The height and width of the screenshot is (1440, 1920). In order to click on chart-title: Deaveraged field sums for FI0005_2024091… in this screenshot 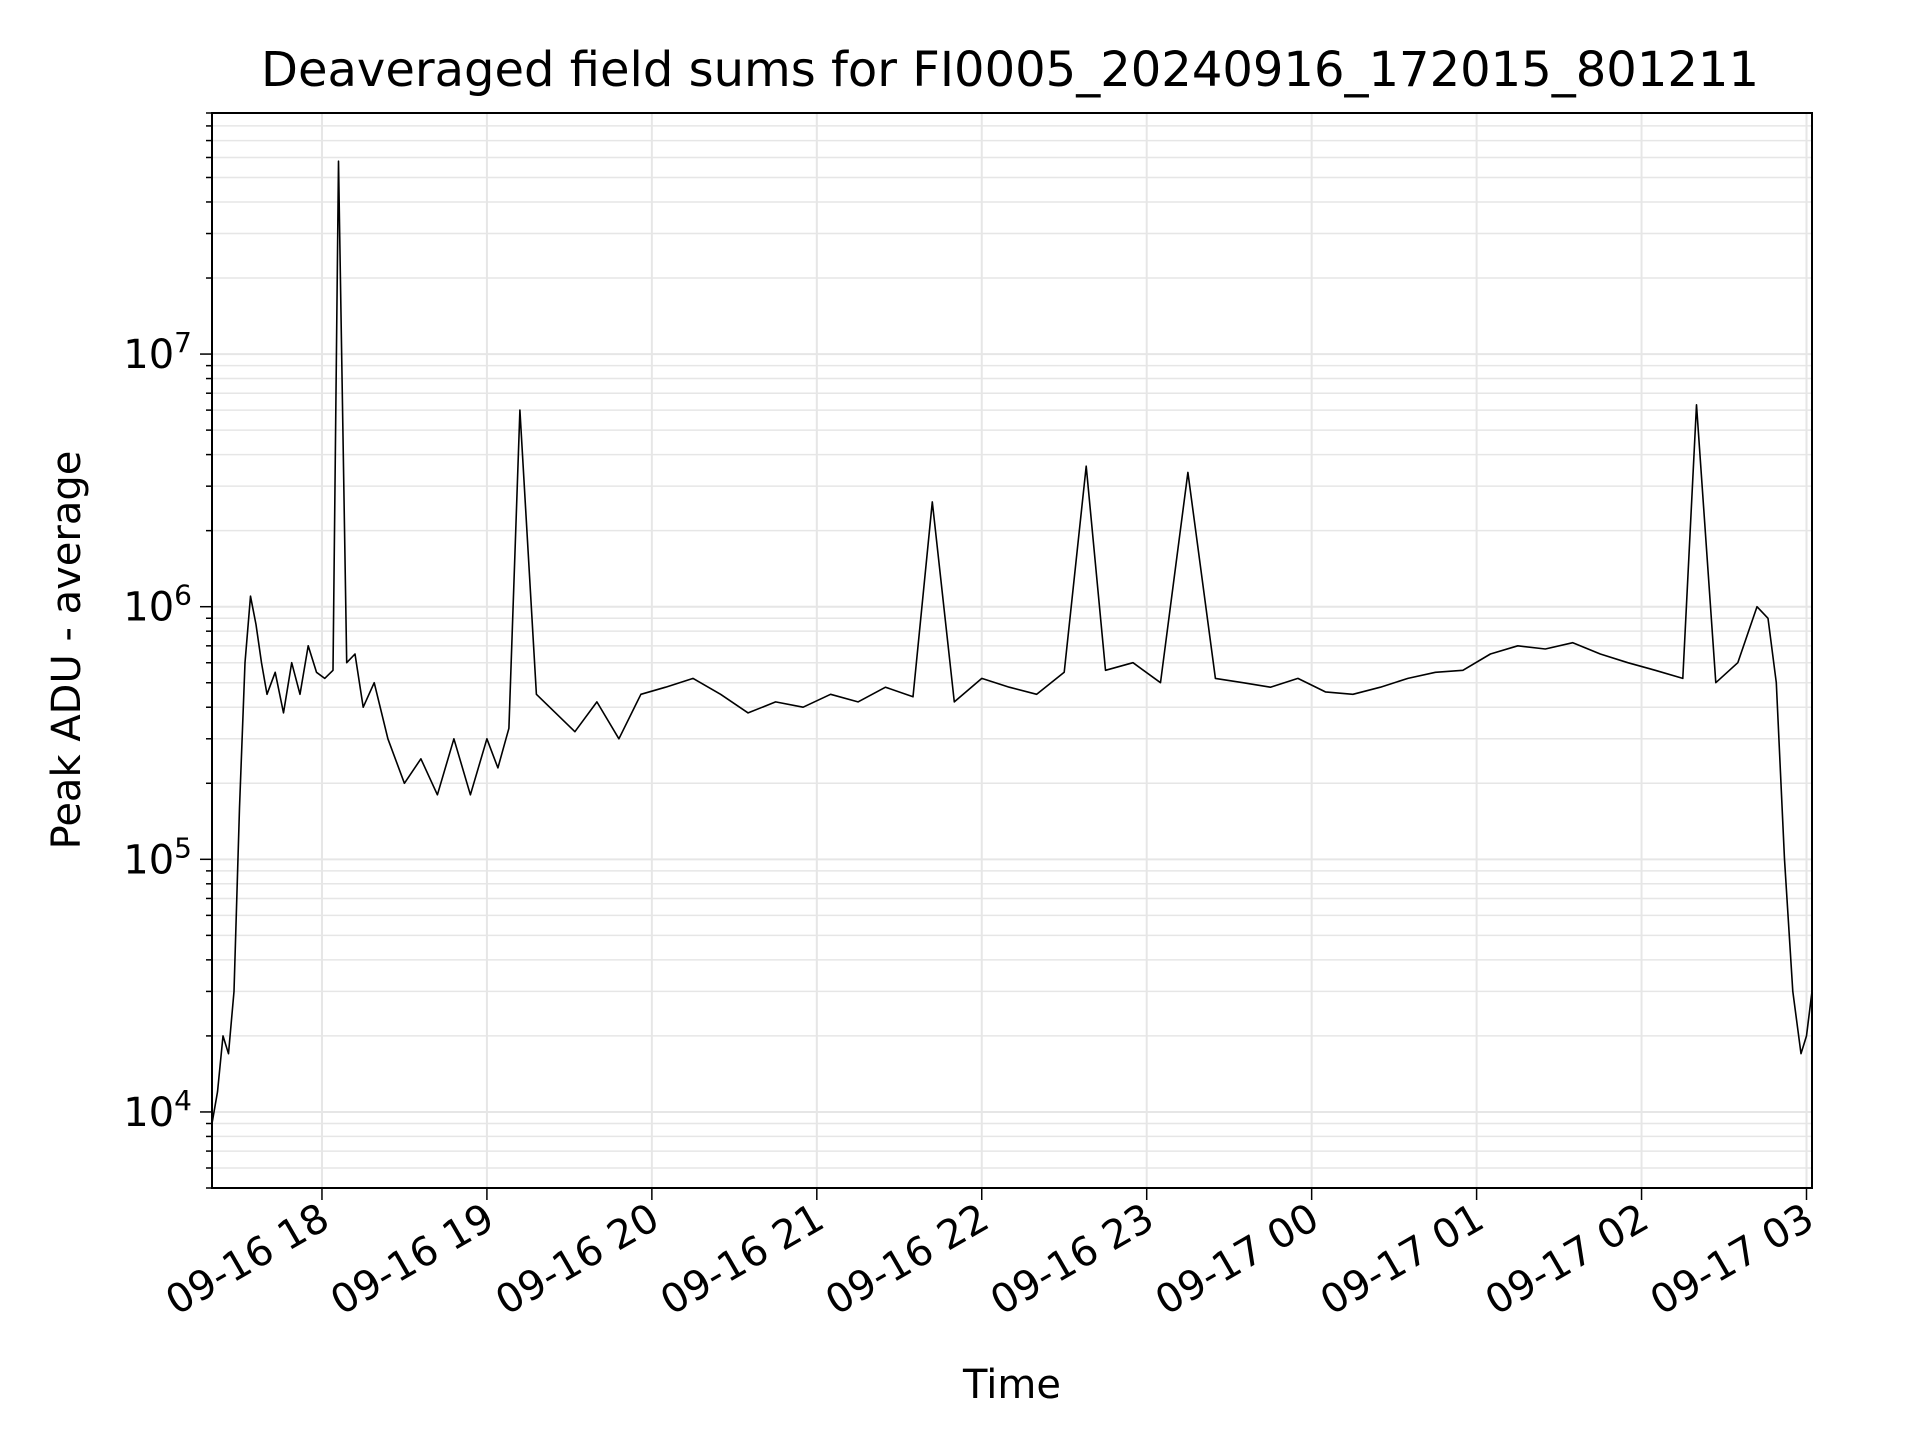, I will do `click(1010, 70)`.